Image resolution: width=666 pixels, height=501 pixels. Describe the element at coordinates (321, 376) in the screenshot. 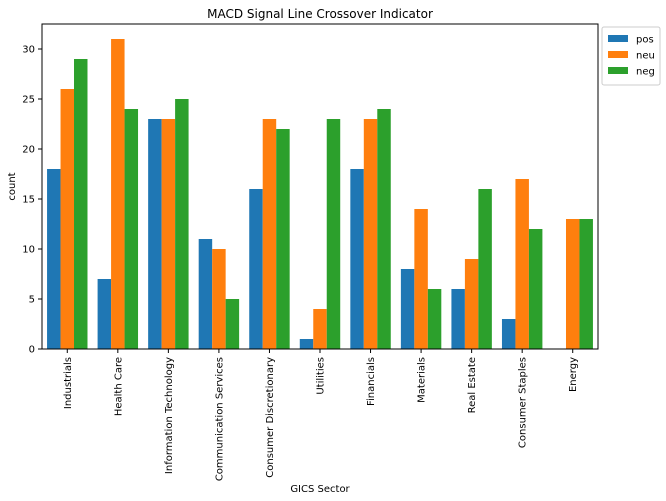

I see `x-tick-label: Utilities` at that location.